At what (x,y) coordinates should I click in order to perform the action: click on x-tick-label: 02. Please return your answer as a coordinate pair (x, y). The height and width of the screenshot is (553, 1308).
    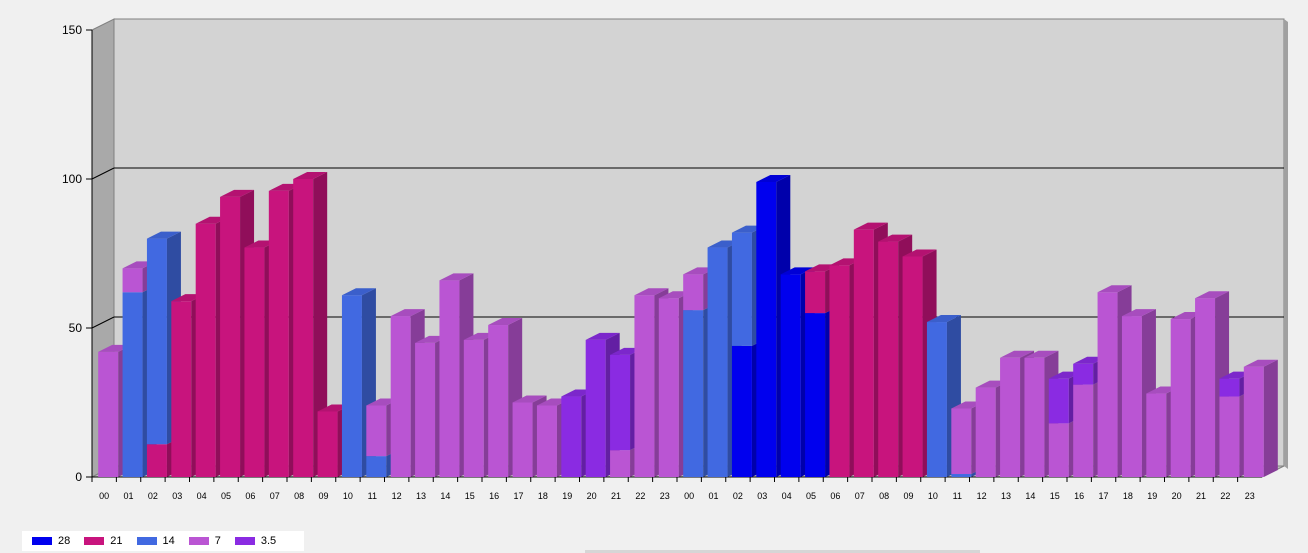
    Looking at the image, I should click on (738, 496).